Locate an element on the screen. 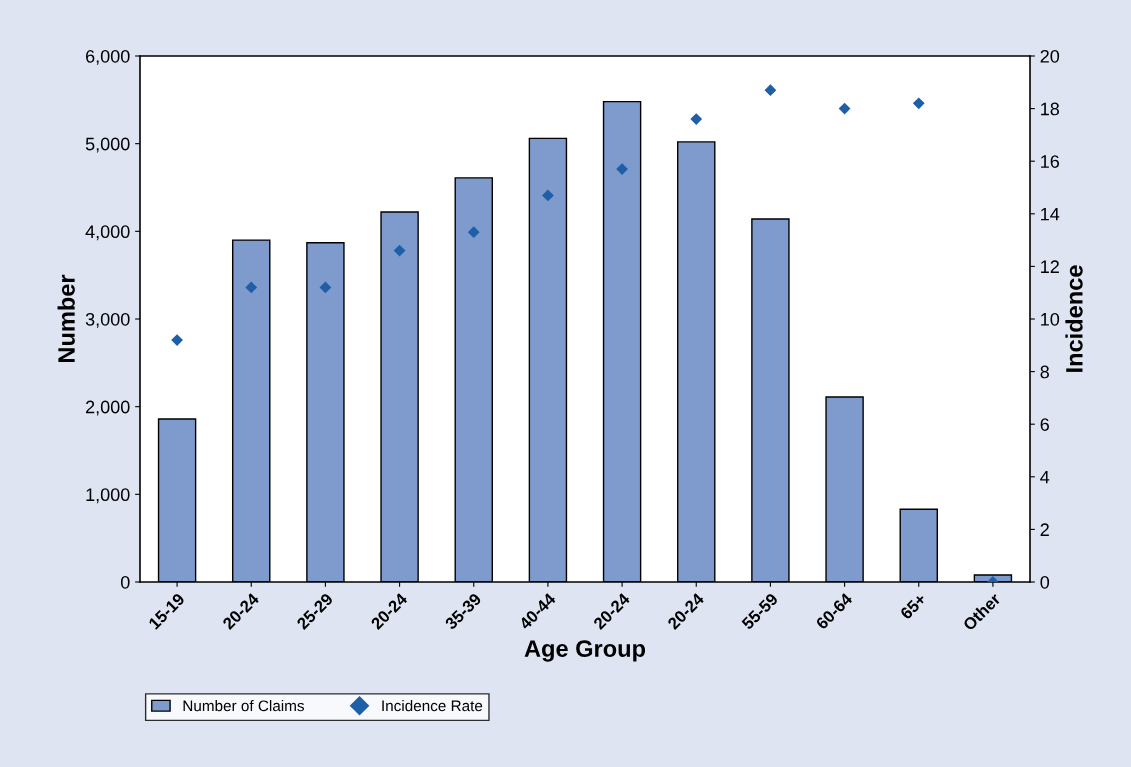 This screenshot has height=767, width=1131. y2-tick-label: 10 is located at coordinates (1050, 319).